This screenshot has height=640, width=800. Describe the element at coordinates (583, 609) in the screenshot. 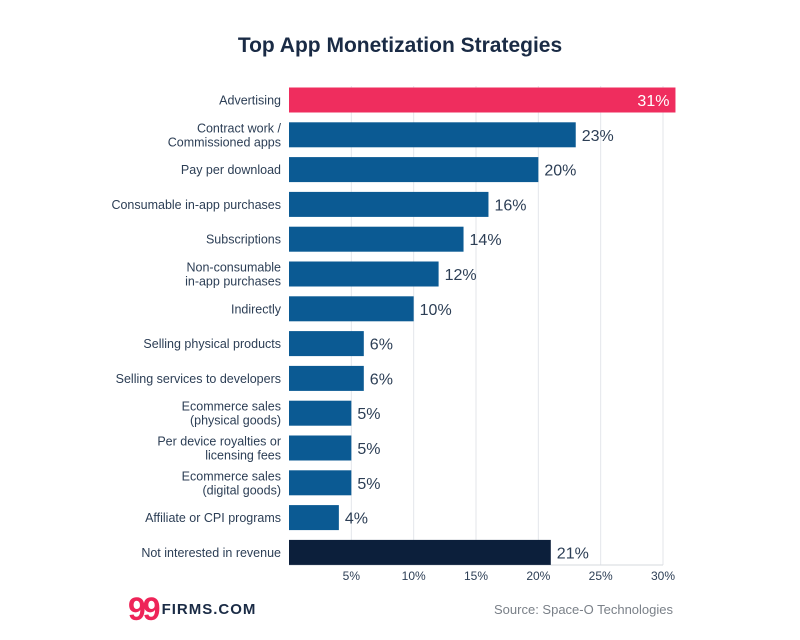

I see `source-note: Source: Space-O Technologies` at that location.